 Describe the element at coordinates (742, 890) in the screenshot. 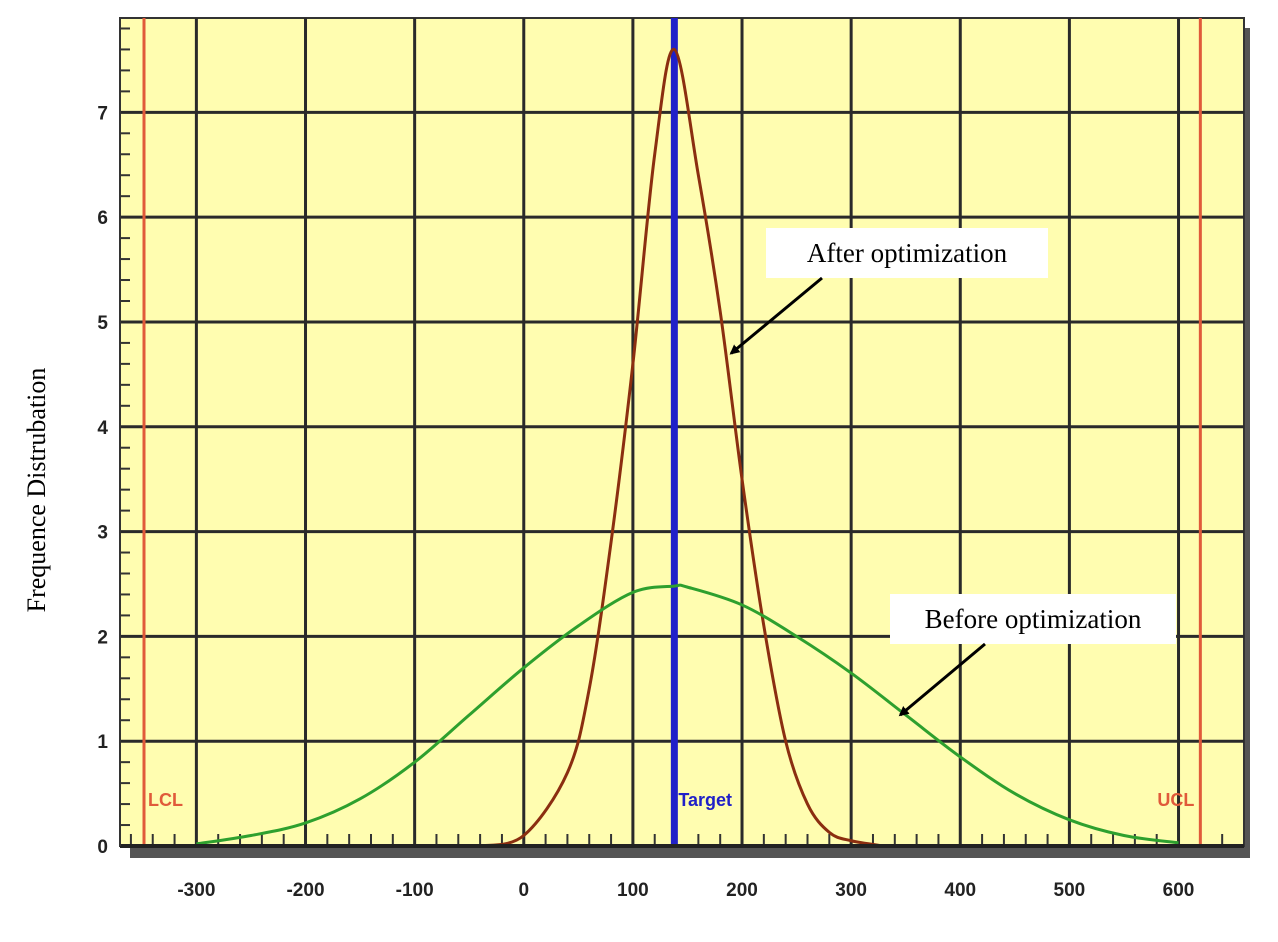

I see `x-tick-label: 200` at that location.